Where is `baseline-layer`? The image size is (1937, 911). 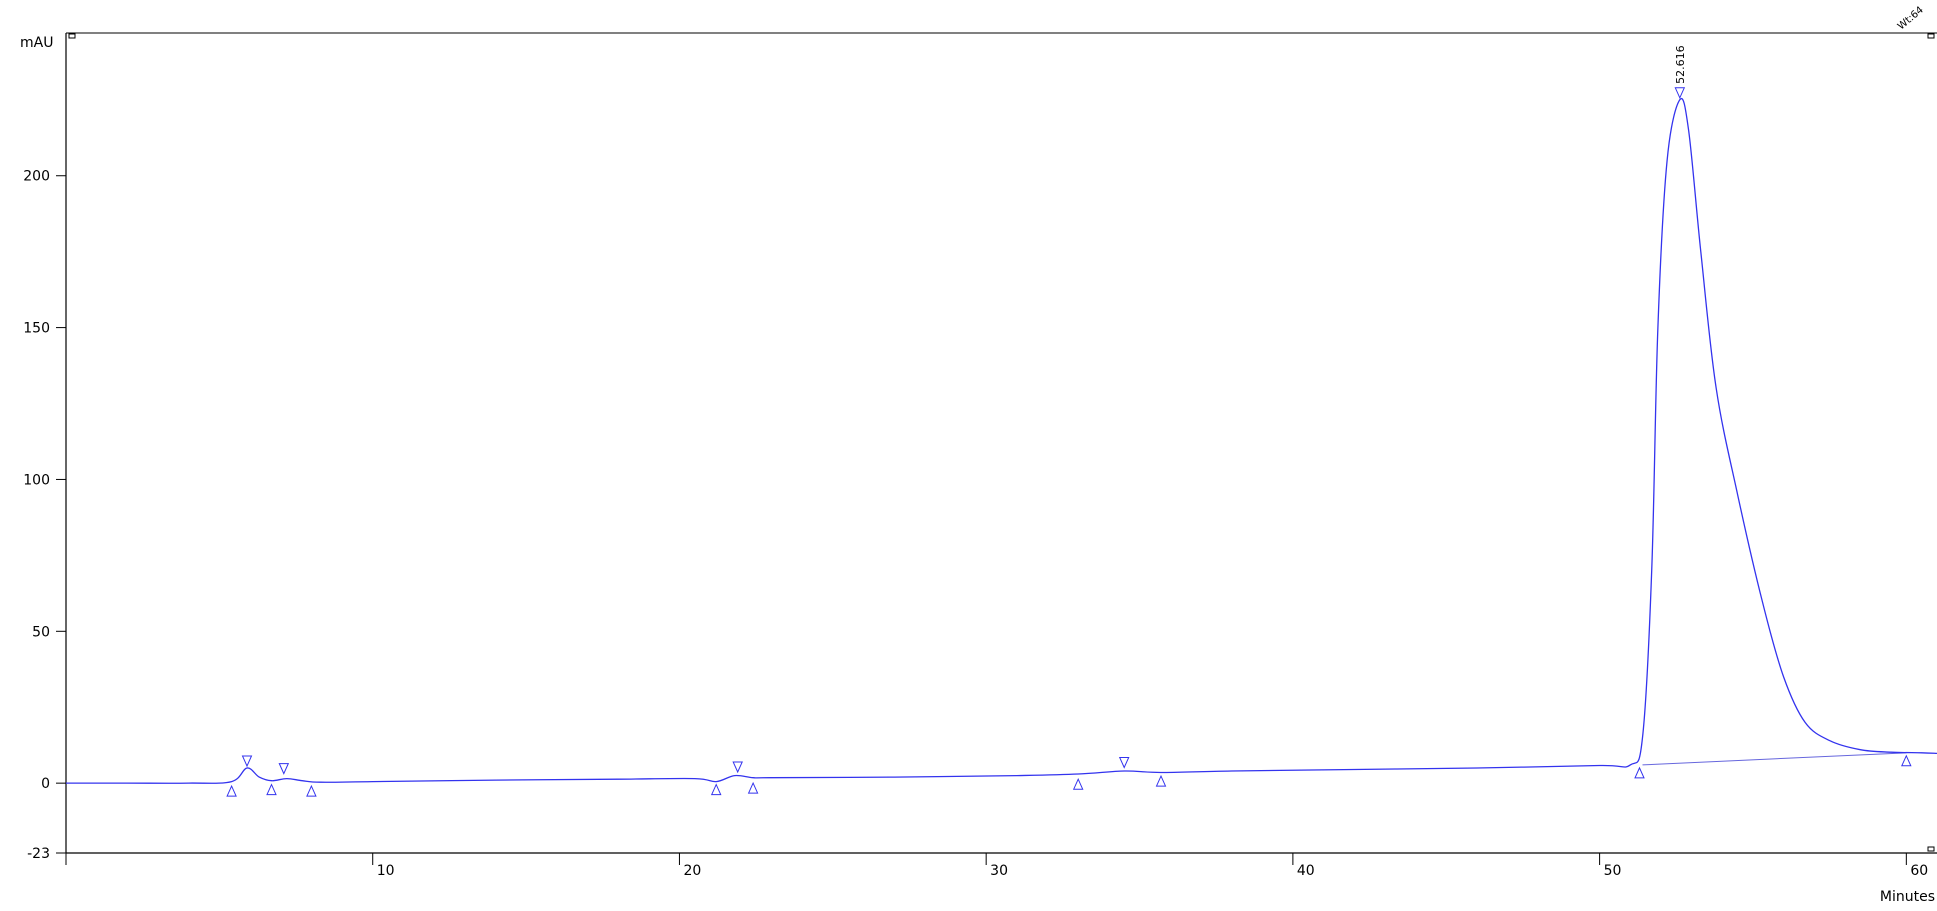
baseline-layer is located at coordinates (1774, 759).